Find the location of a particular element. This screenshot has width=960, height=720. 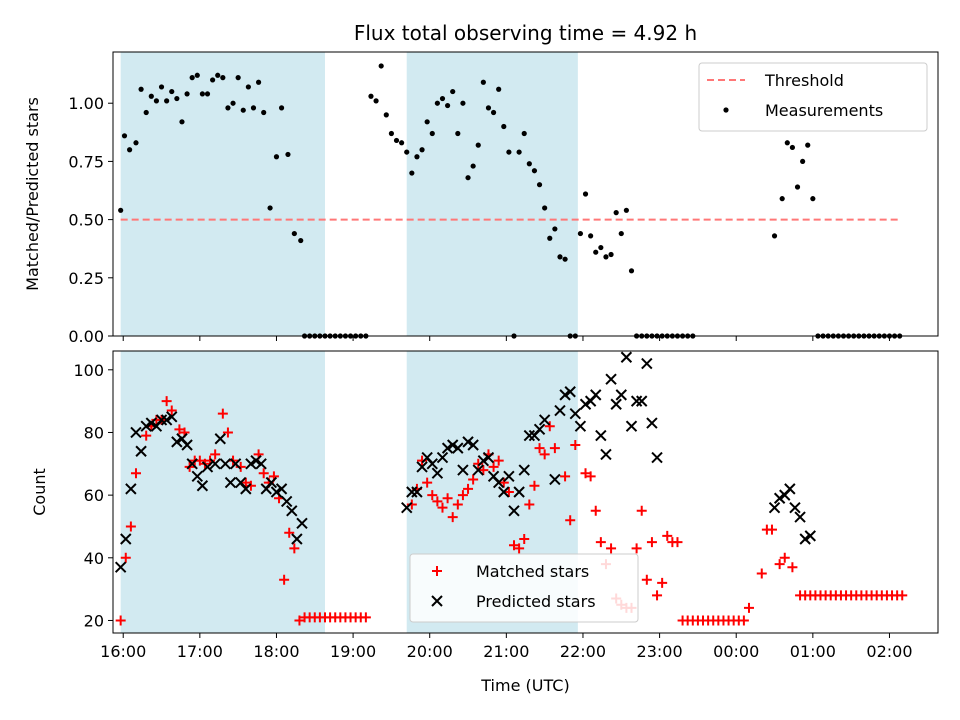

x-tick-label: 01:00 is located at coordinates (813, 651).